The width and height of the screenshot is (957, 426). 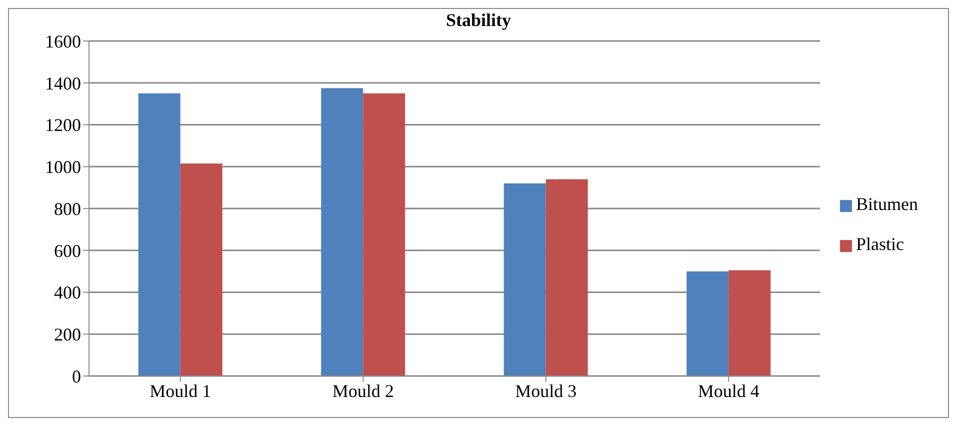 I want to click on y-tick-label: 400, so click(x=67, y=292).